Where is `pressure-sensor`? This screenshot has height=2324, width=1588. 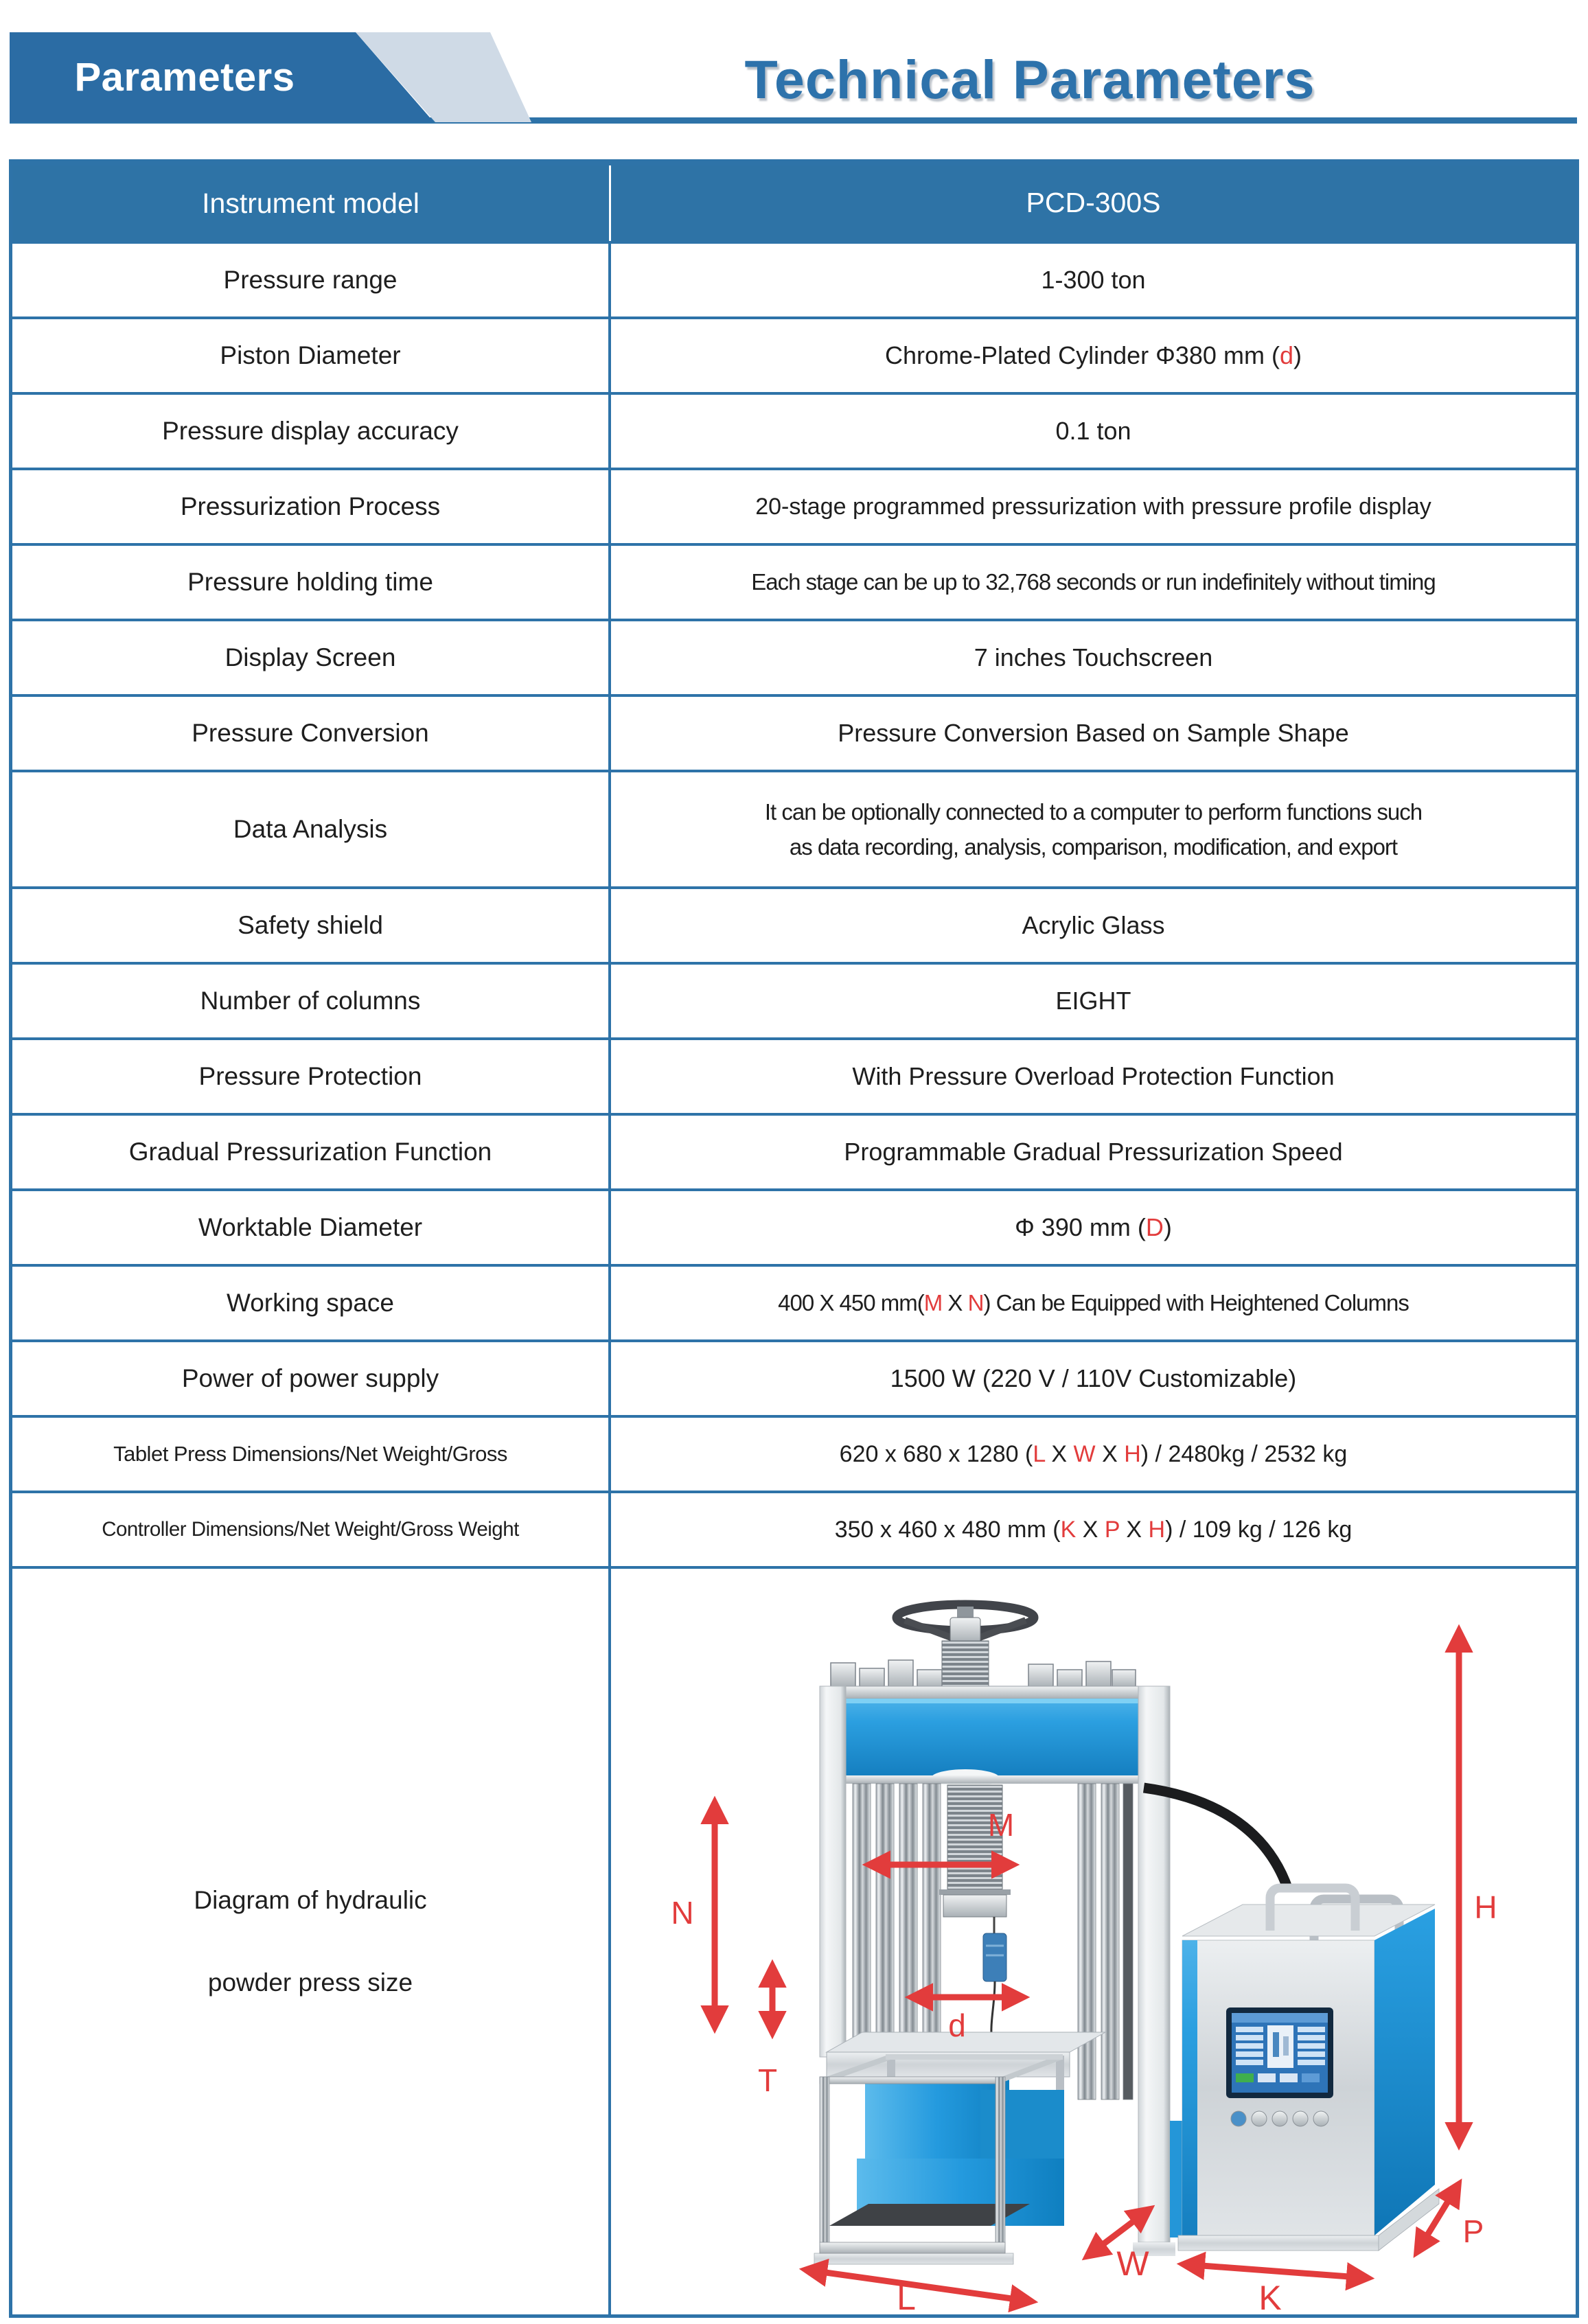
pressure-sensor is located at coordinates (994, 1980).